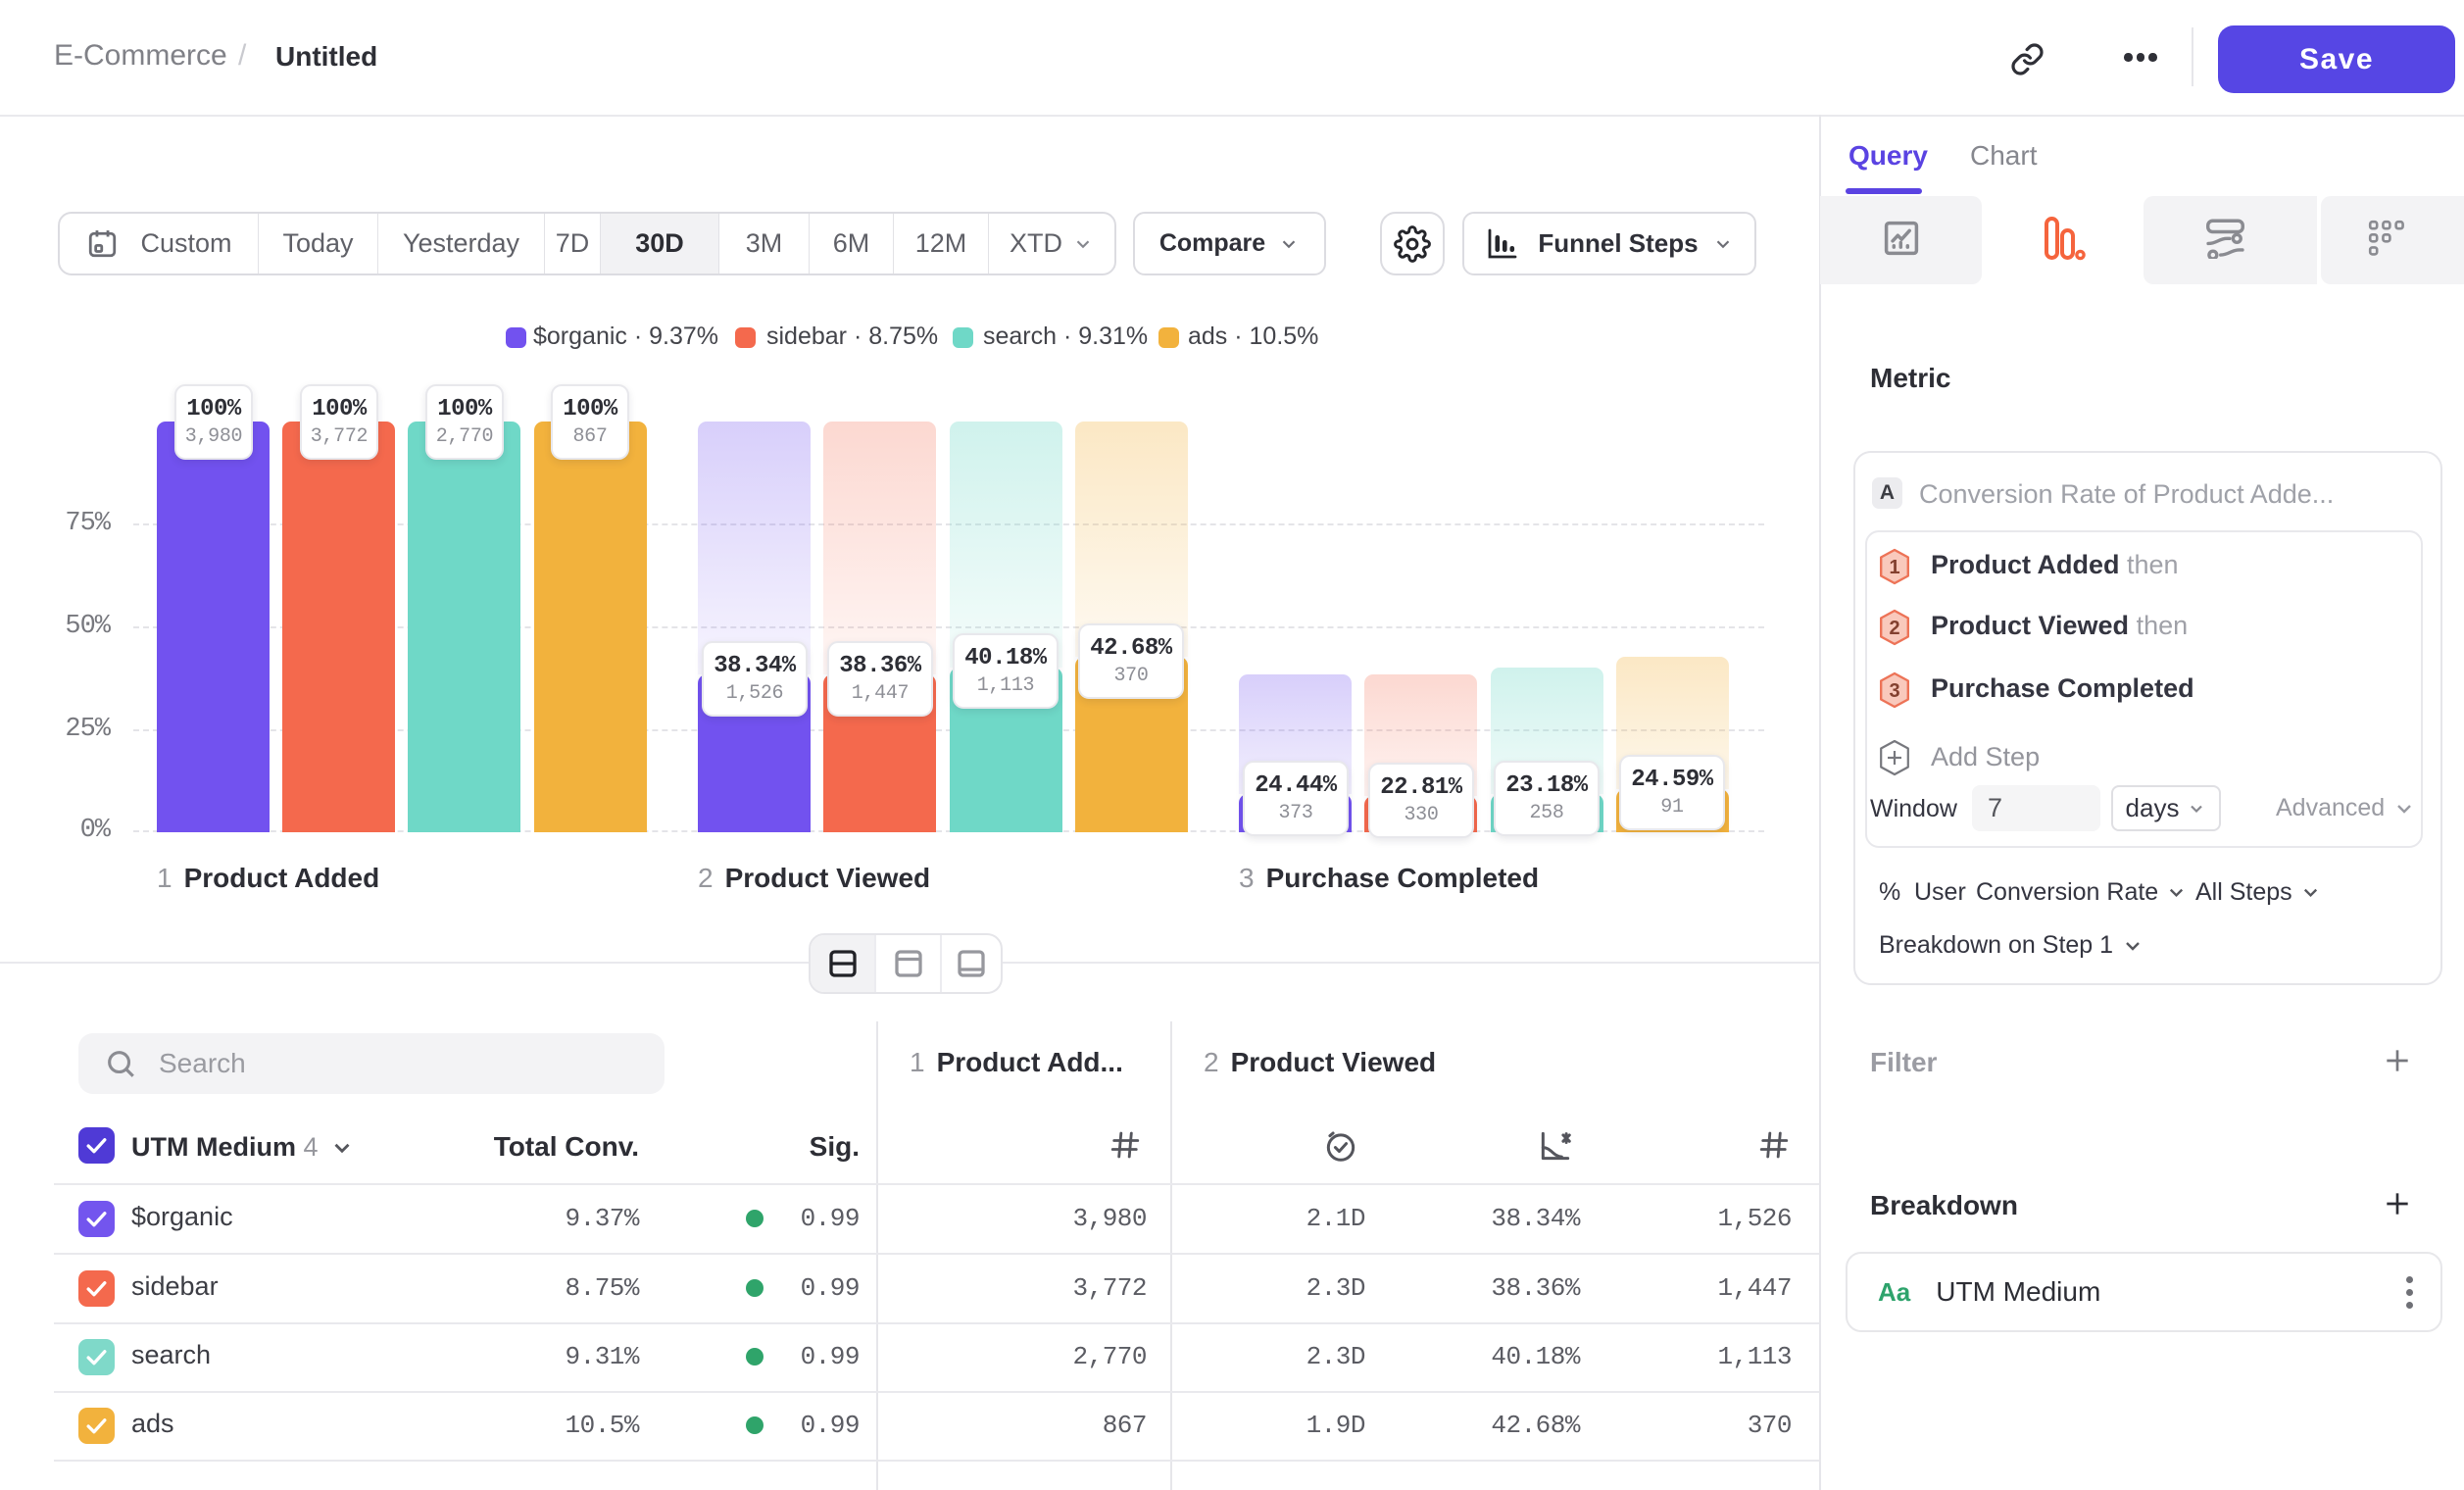 The image size is (2464, 1490). I want to click on svg-text: 2, so click(1894, 629).